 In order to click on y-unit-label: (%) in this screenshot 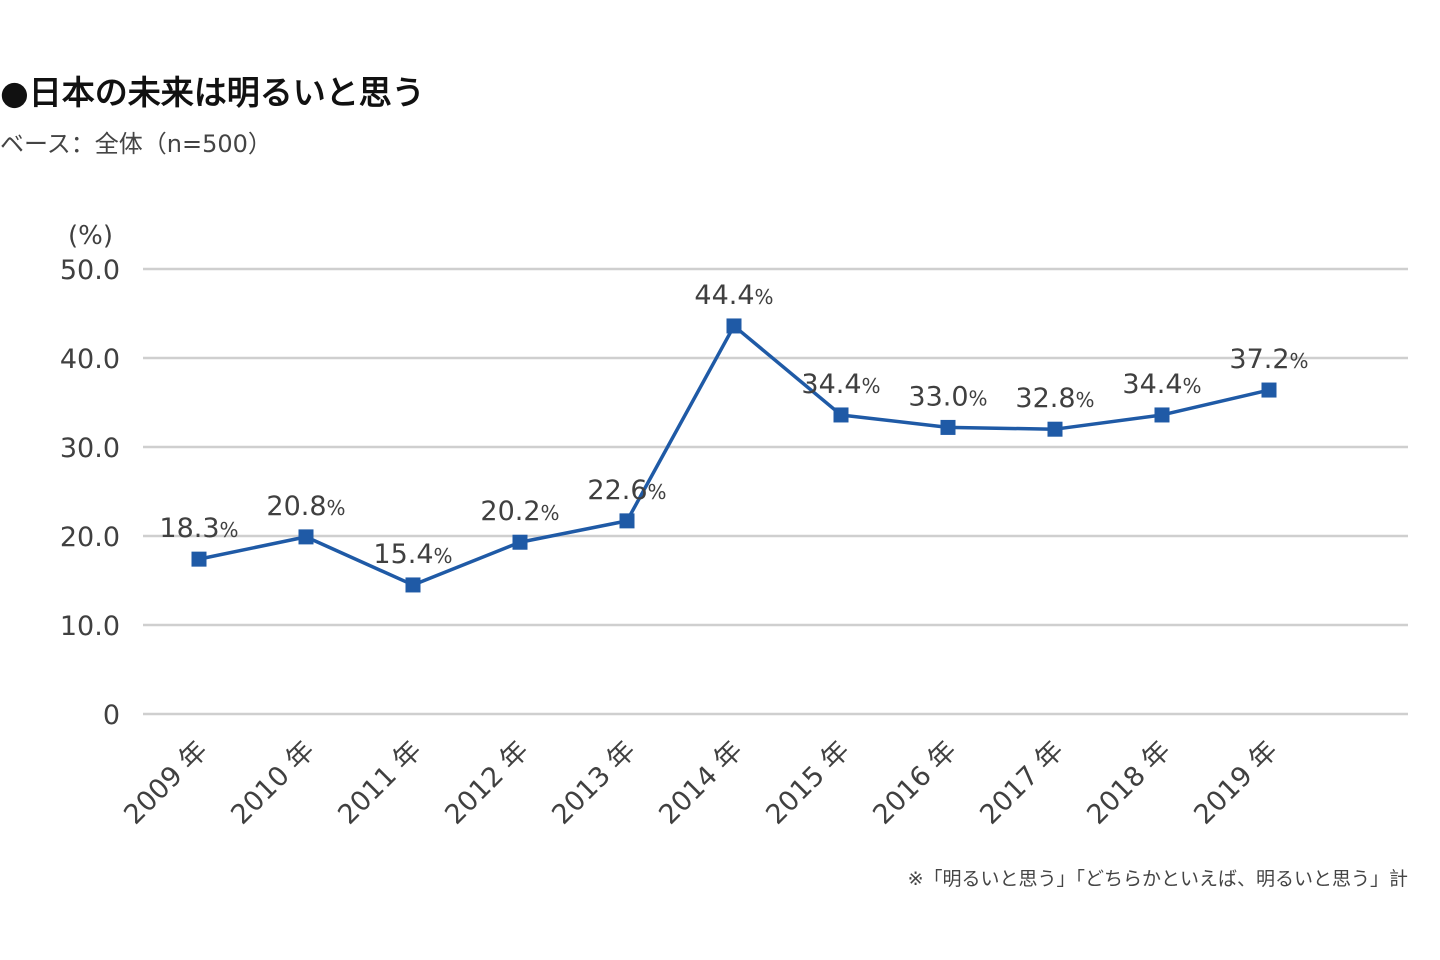, I will do `click(90, 236)`.